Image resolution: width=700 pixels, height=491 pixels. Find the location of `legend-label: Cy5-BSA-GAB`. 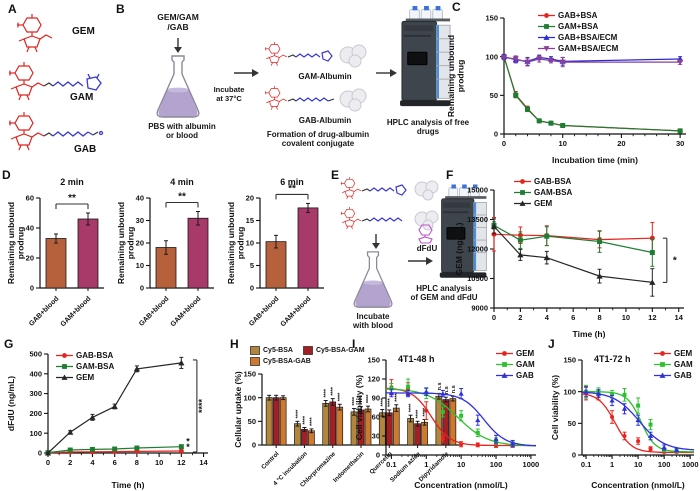

legend-label: Cy5-BSA-GAB is located at coordinates (287, 361).